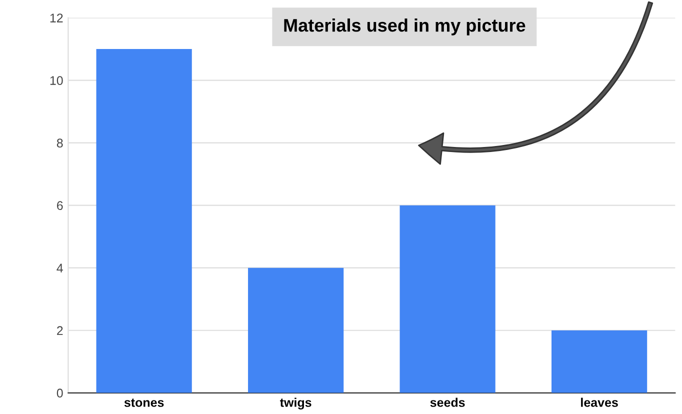 Image resolution: width=682 pixels, height=414 pixels. I want to click on x-tick-label: leaves, so click(599, 402).